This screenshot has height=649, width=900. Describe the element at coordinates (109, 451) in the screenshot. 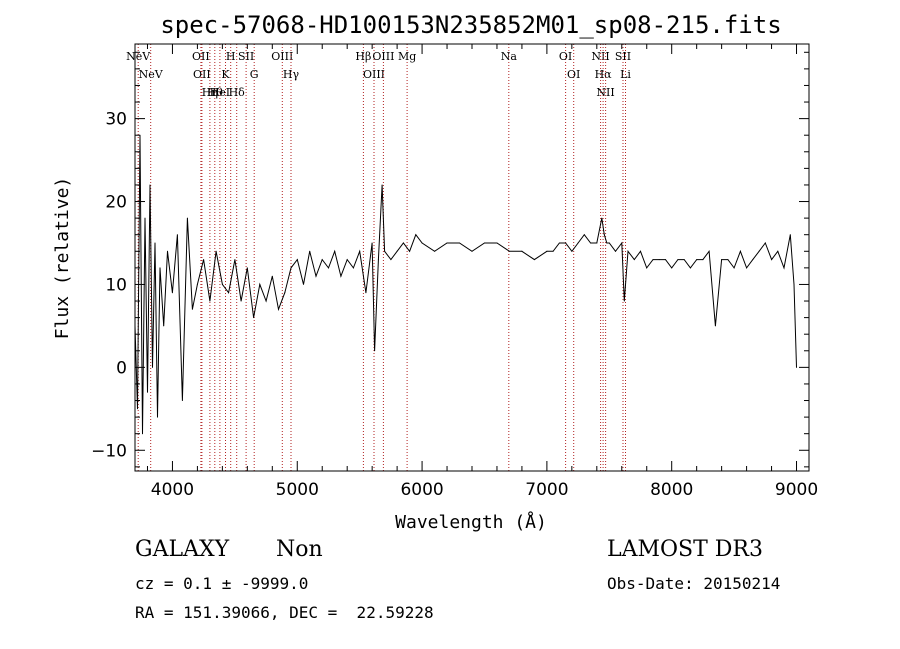

I see `y-tick-label: −10` at that location.